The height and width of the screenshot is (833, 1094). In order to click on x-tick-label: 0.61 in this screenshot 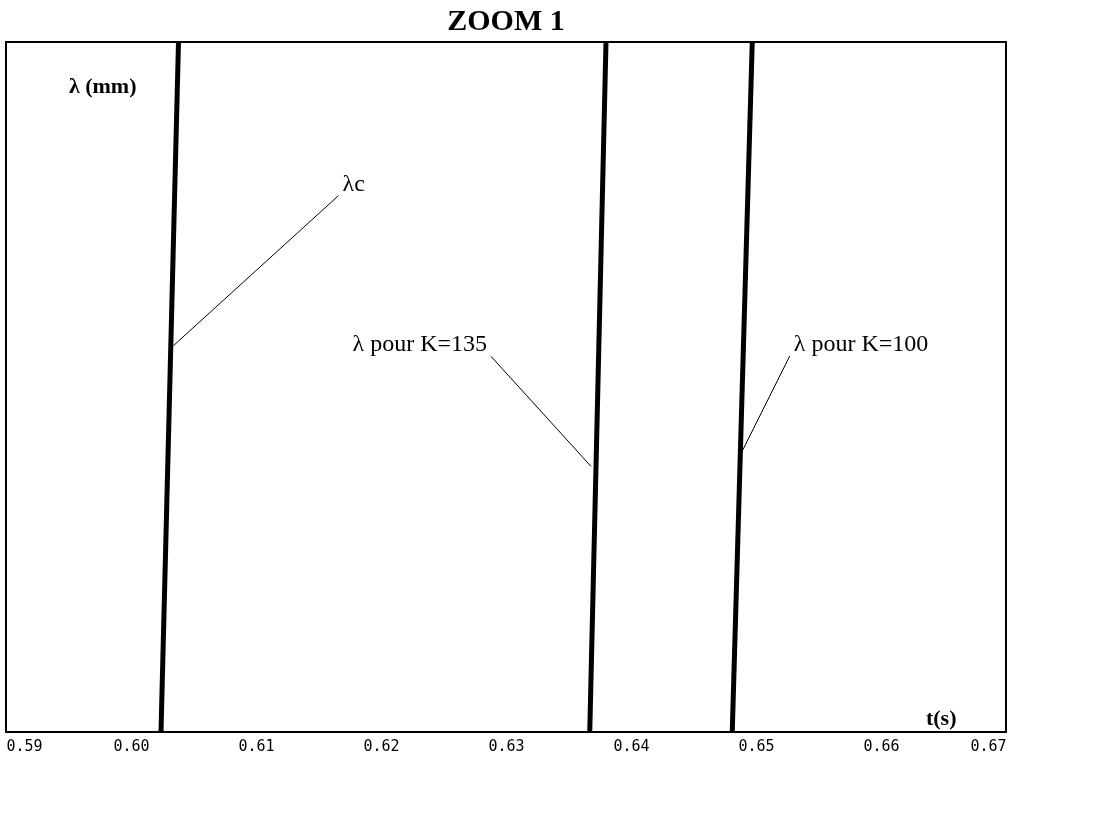, I will do `click(256, 745)`.